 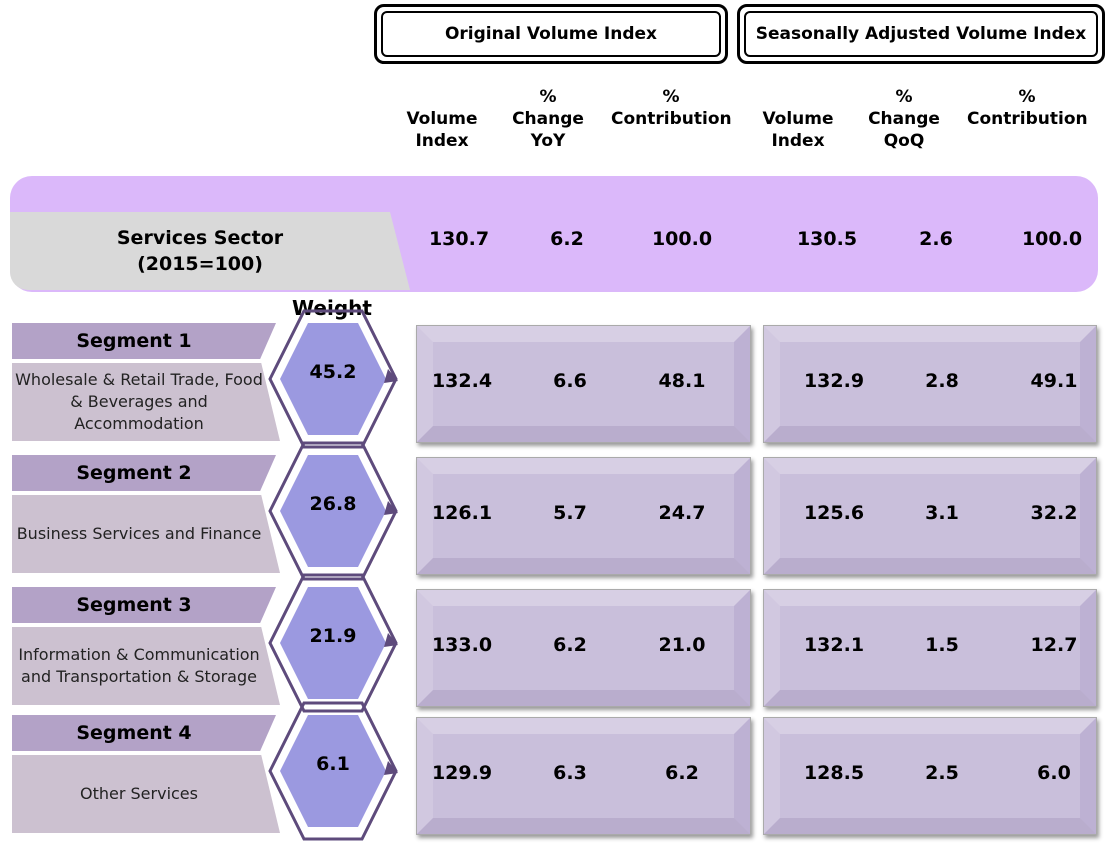 I want to click on segment-value: 49.1, so click(x=1054, y=381).